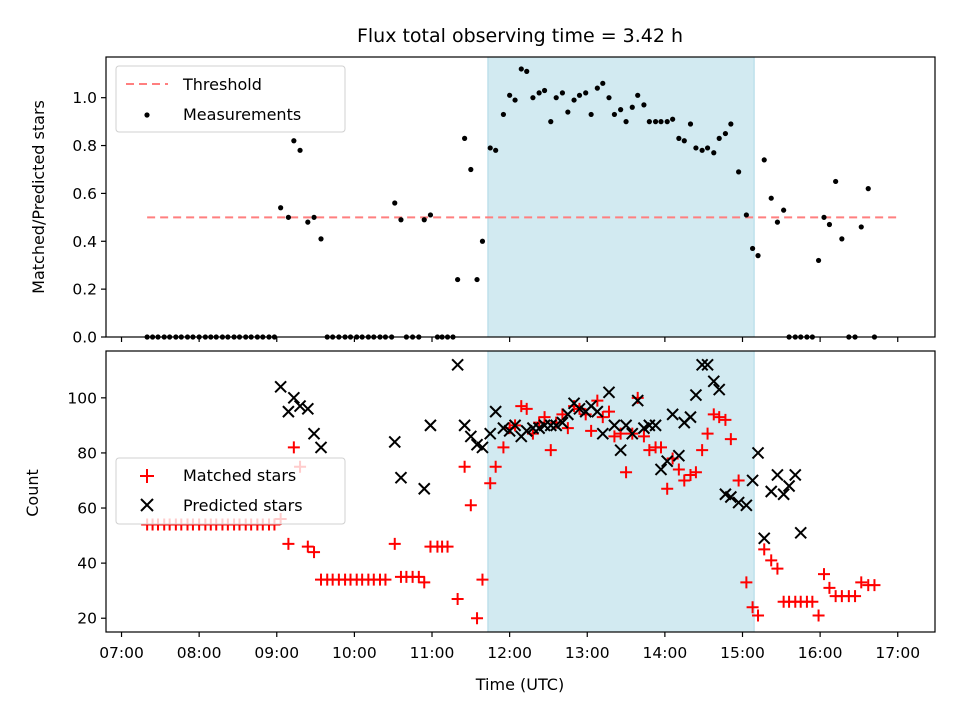  What do you see at coordinates (621, 197) in the screenshot?
I see `highlight-span` at bounding box center [621, 197].